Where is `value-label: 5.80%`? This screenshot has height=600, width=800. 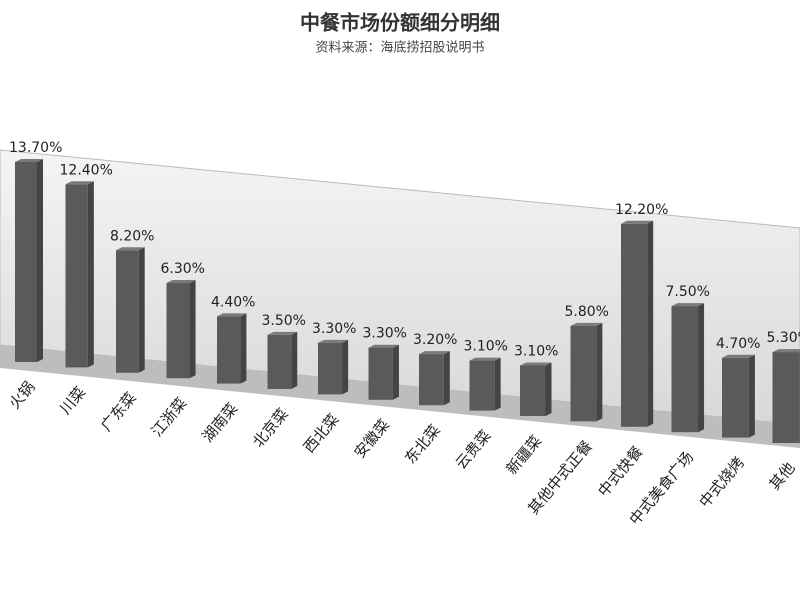
value-label: 5.80% is located at coordinates (587, 312).